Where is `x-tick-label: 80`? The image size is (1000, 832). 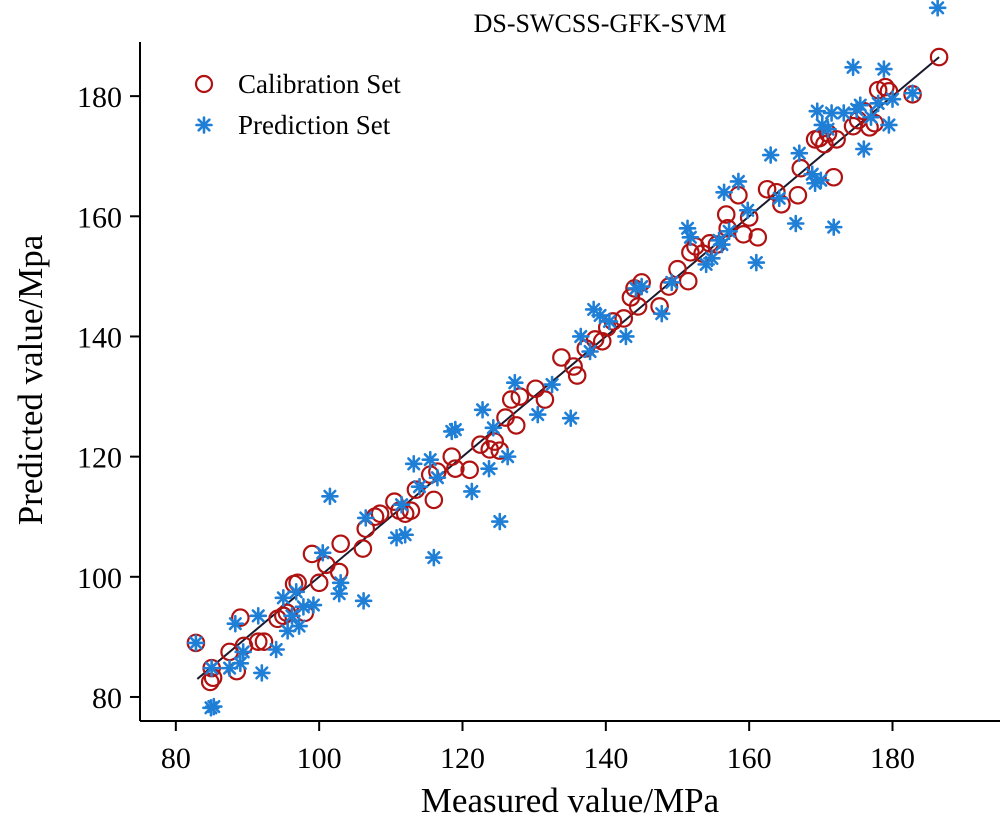
x-tick-label: 80 is located at coordinates (176, 758).